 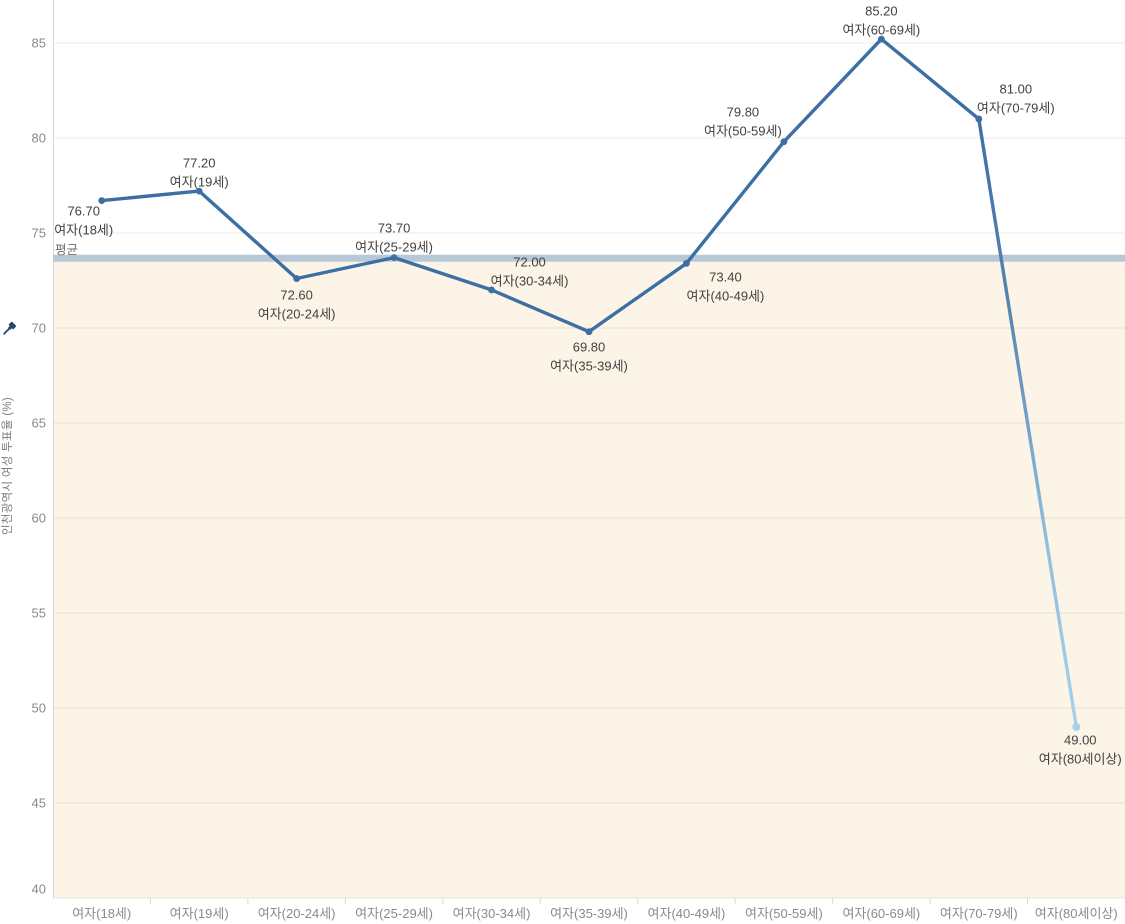 I want to click on data-point-category-label: 여자(40-49세), so click(x=725, y=296).